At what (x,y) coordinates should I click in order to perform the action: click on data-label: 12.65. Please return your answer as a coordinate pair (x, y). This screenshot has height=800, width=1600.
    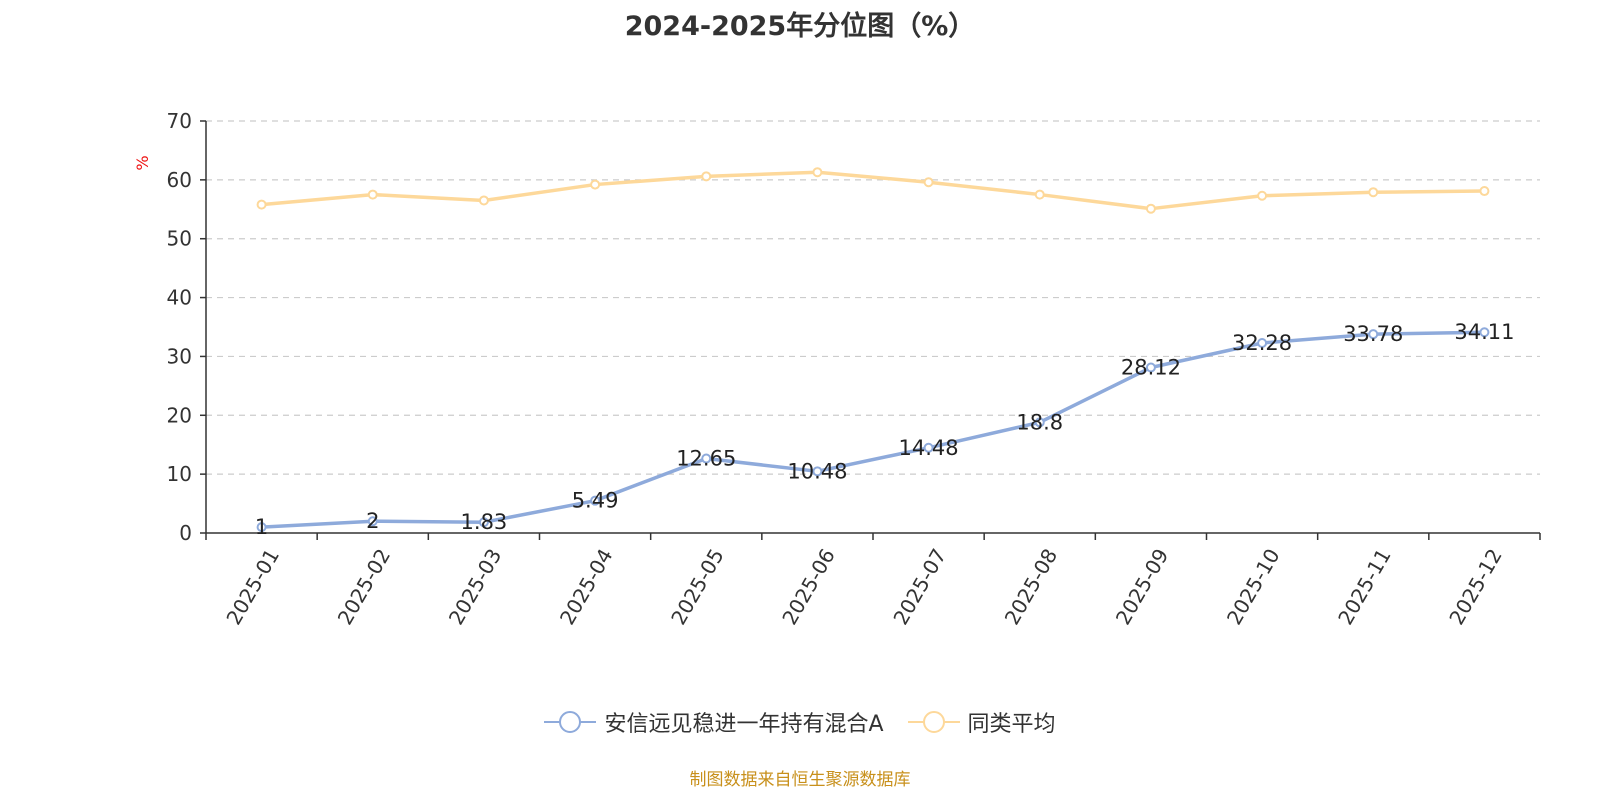
    Looking at the image, I should click on (706, 459).